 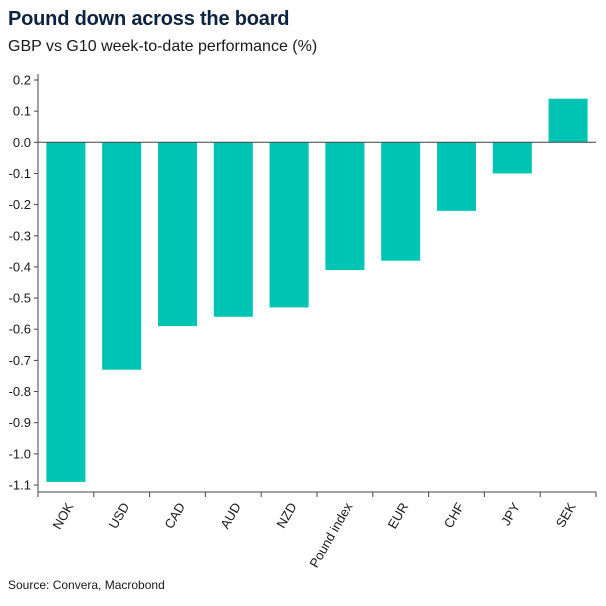 What do you see at coordinates (22, 111) in the screenshot?
I see `y-tick-label: 0.1` at bounding box center [22, 111].